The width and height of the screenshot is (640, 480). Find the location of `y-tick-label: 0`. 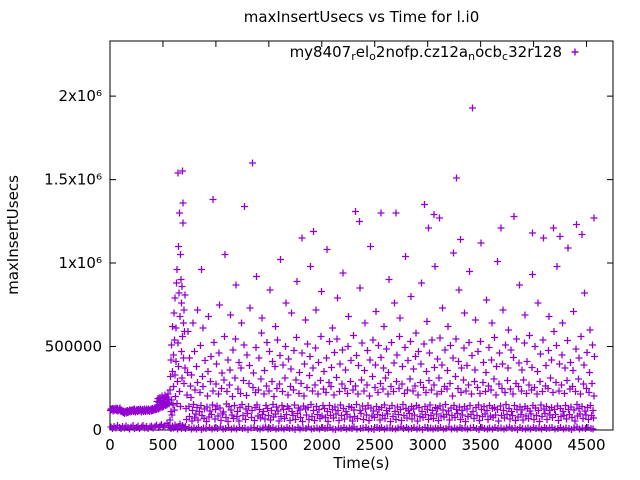

y-tick-label: 0 is located at coordinates (97, 430).